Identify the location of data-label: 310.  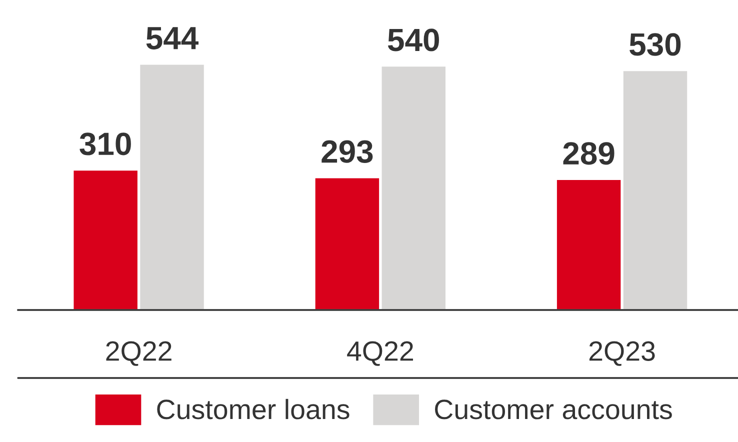
(105, 144).